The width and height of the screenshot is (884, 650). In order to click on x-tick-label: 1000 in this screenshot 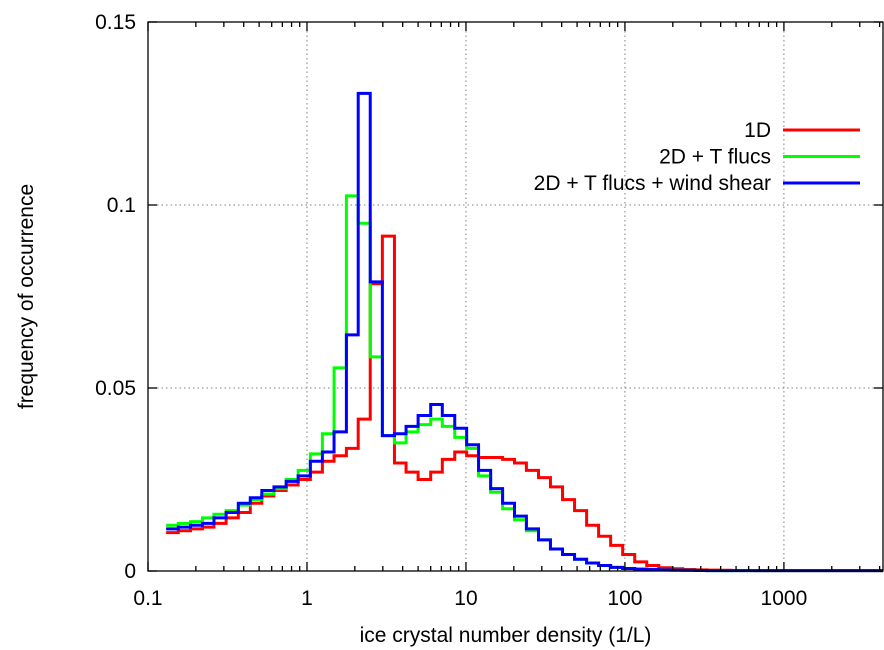, I will do `click(784, 598)`.